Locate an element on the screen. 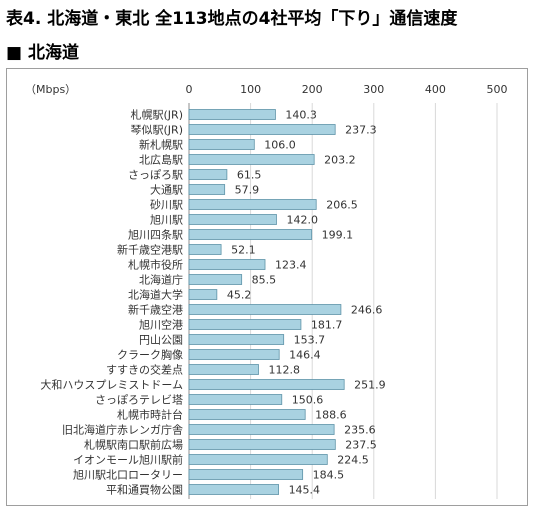 The width and height of the screenshot is (536, 513). data-label: 45.2 is located at coordinates (239, 295).